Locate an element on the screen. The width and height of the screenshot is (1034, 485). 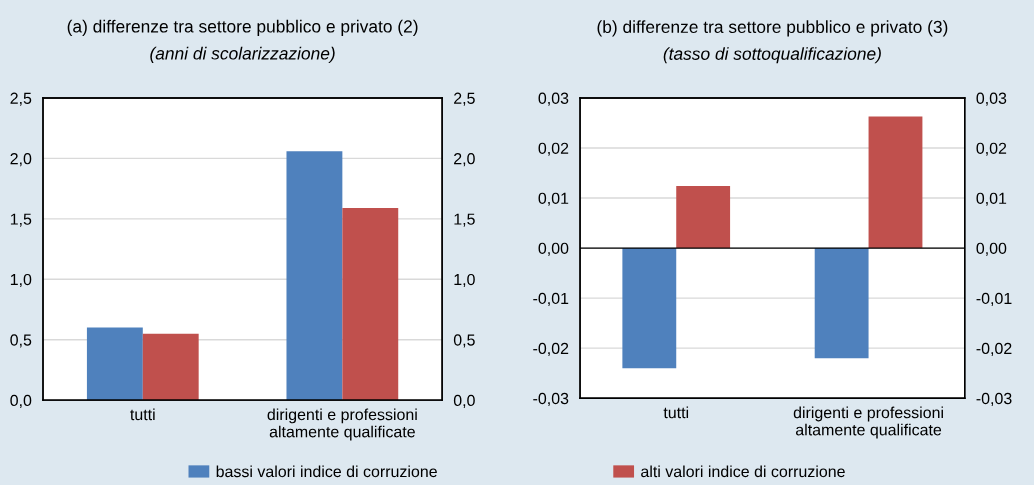
y-tick-label: 2,0 is located at coordinates (21, 160).